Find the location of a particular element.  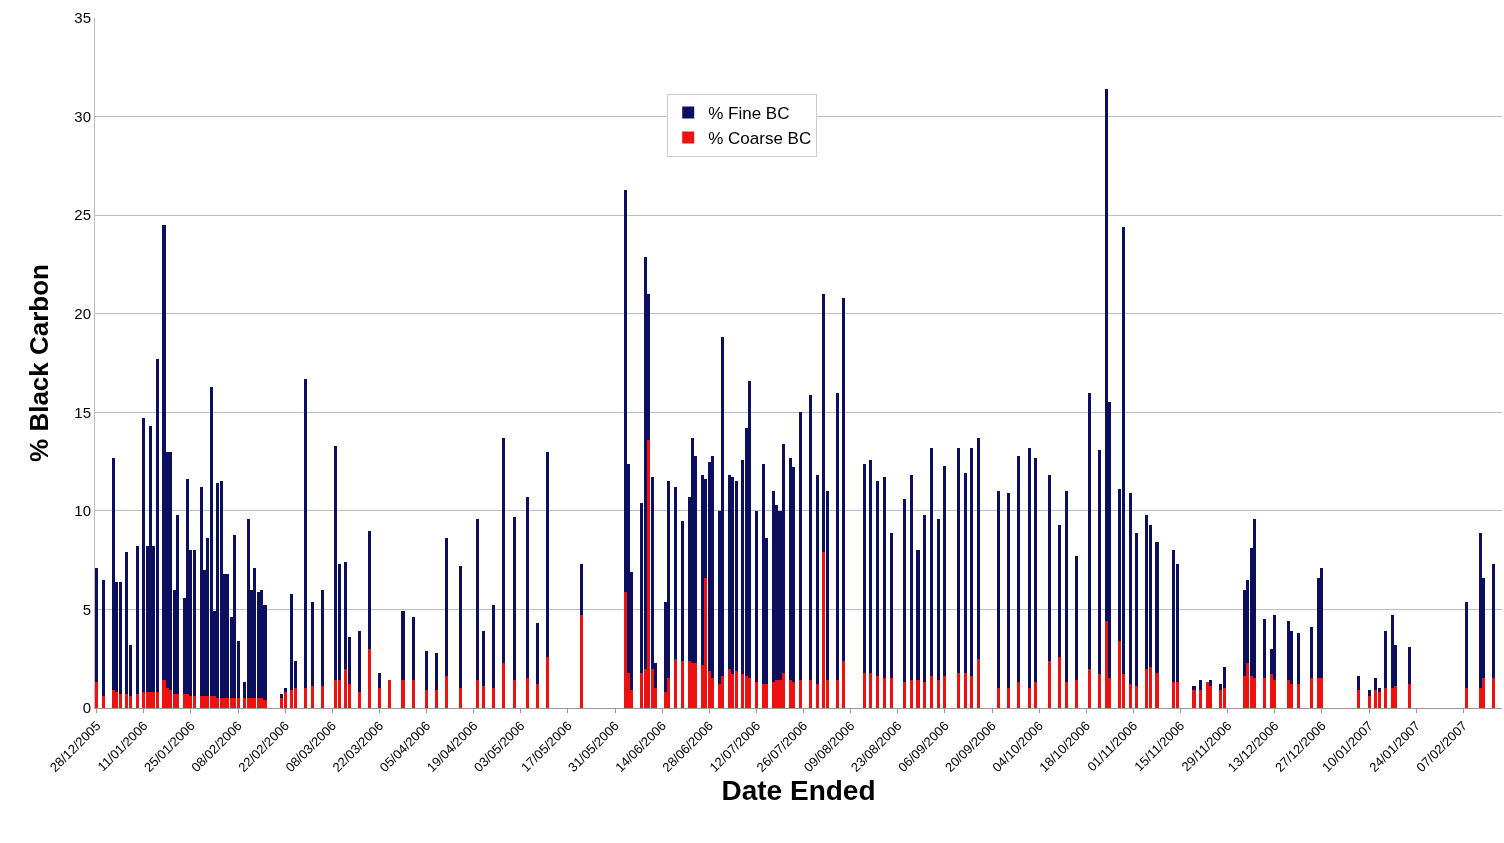

x-axis-title: Date Ended is located at coordinates (798, 790).